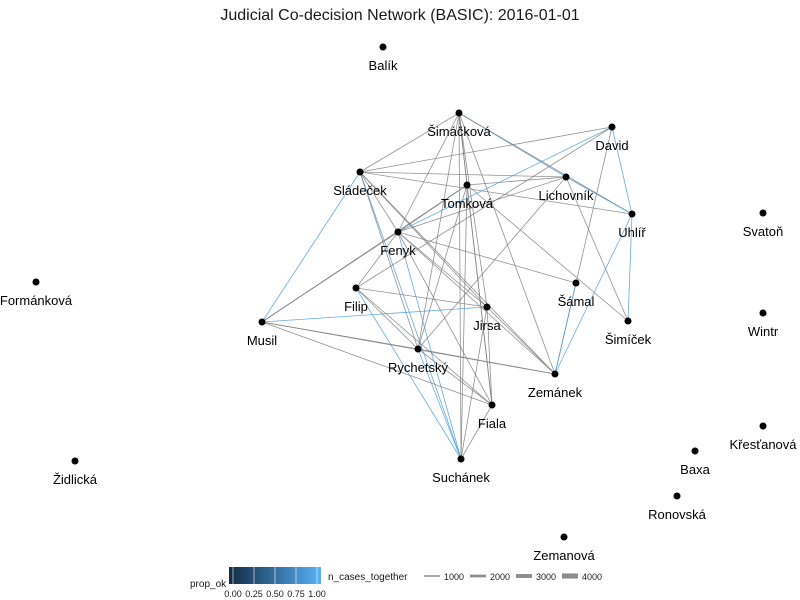 This screenshot has width=800, height=600. What do you see at coordinates (566, 195) in the screenshot?
I see `node-label: Lichovník` at bounding box center [566, 195].